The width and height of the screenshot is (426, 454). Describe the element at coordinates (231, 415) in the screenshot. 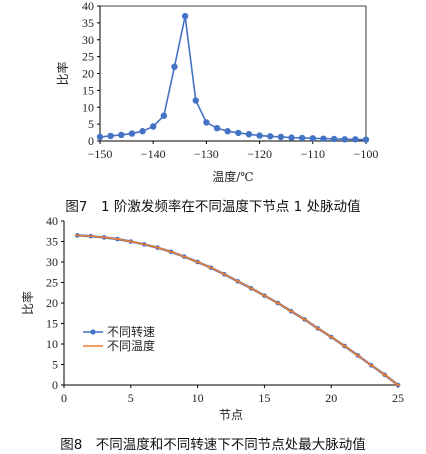

I see `x-axis-title: 节点` at that location.